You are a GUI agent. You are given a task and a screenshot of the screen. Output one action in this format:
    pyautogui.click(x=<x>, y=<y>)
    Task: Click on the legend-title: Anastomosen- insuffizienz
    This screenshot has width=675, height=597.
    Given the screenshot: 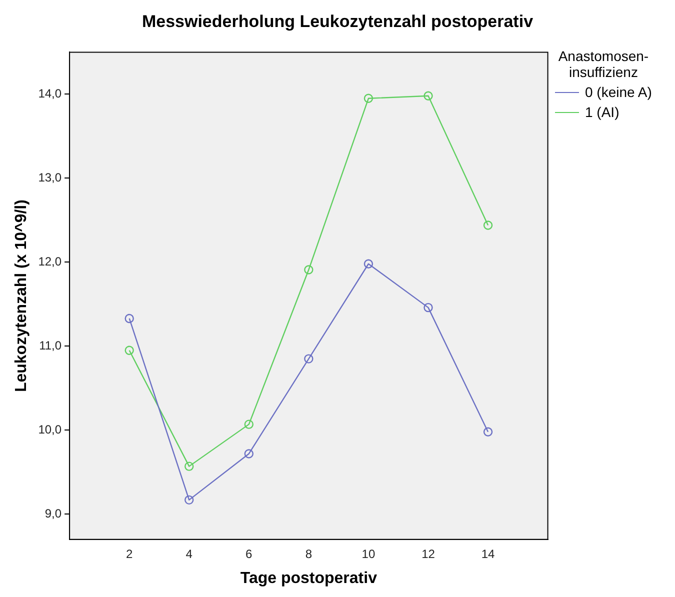 What is the action you would take?
    pyautogui.click(x=603, y=64)
    